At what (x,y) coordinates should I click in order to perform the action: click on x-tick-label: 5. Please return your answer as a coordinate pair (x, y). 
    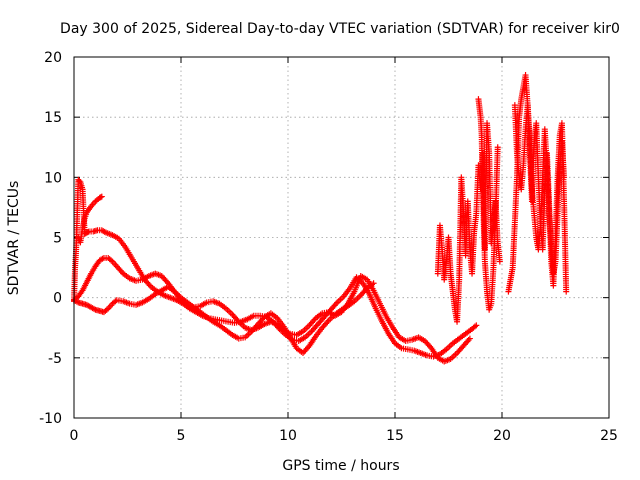
    Looking at the image, I should click on (181, 436).